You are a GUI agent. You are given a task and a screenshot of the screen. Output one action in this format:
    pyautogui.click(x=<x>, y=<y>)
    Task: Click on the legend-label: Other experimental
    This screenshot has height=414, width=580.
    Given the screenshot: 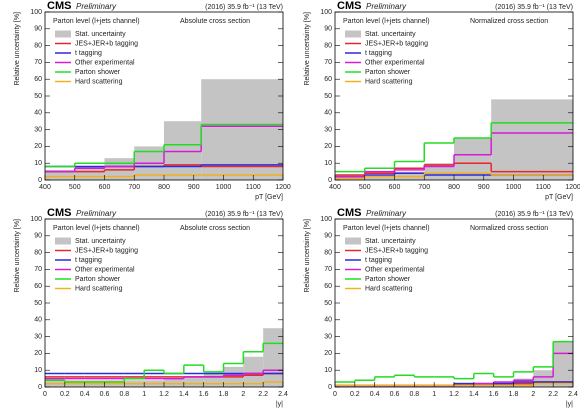 What is the action you would take?
    pyautogui.click(x=105, y=269)
    